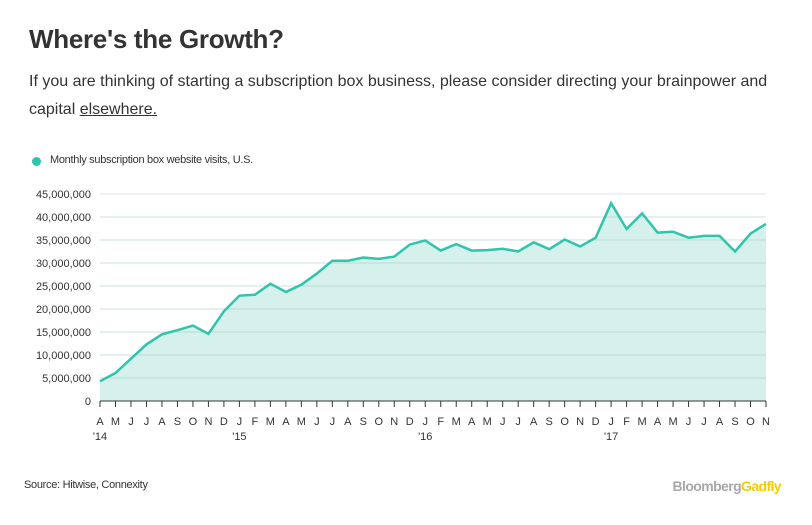 This screenshot has height=525, width=812. I want to click on y-tick-label: 40,000,000, so click(63, 218).